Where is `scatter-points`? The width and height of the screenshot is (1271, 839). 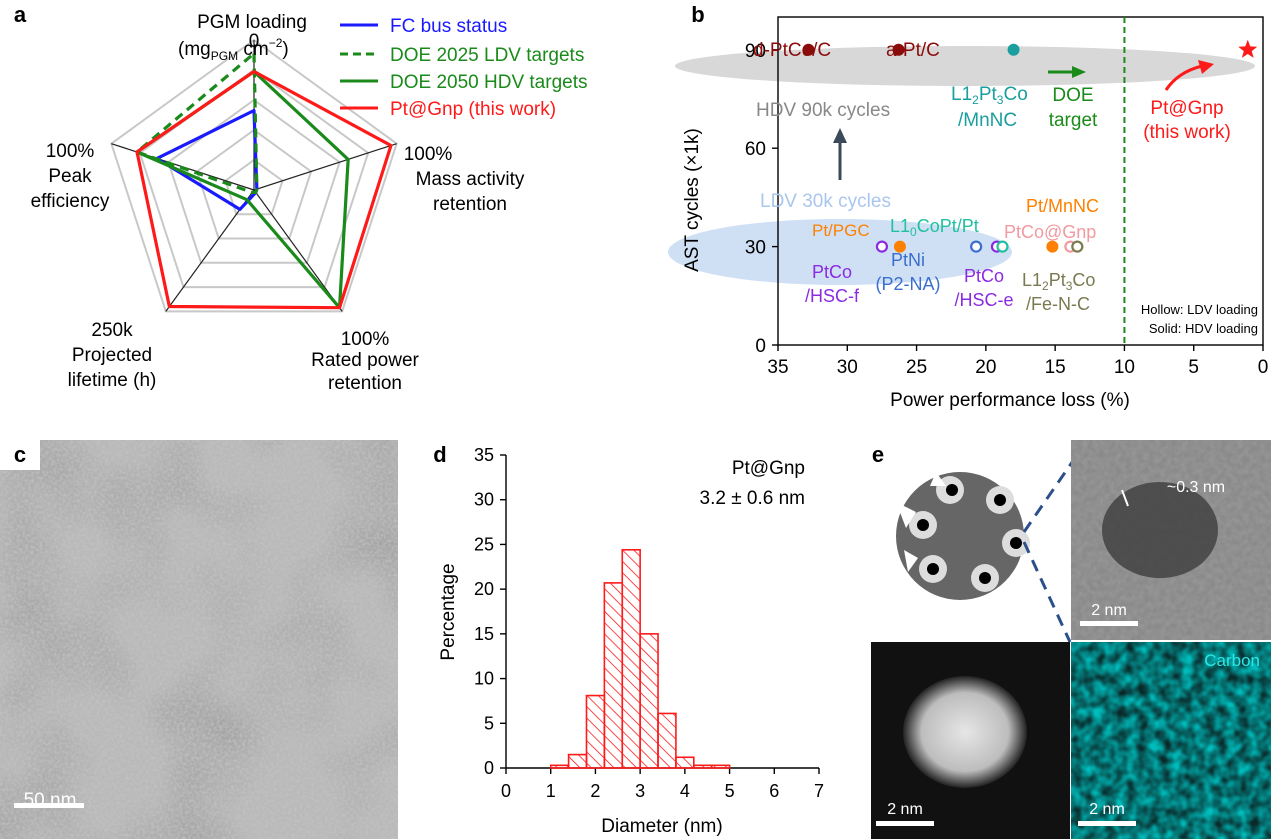 scatter-points is located at coordinates (1030, 146).